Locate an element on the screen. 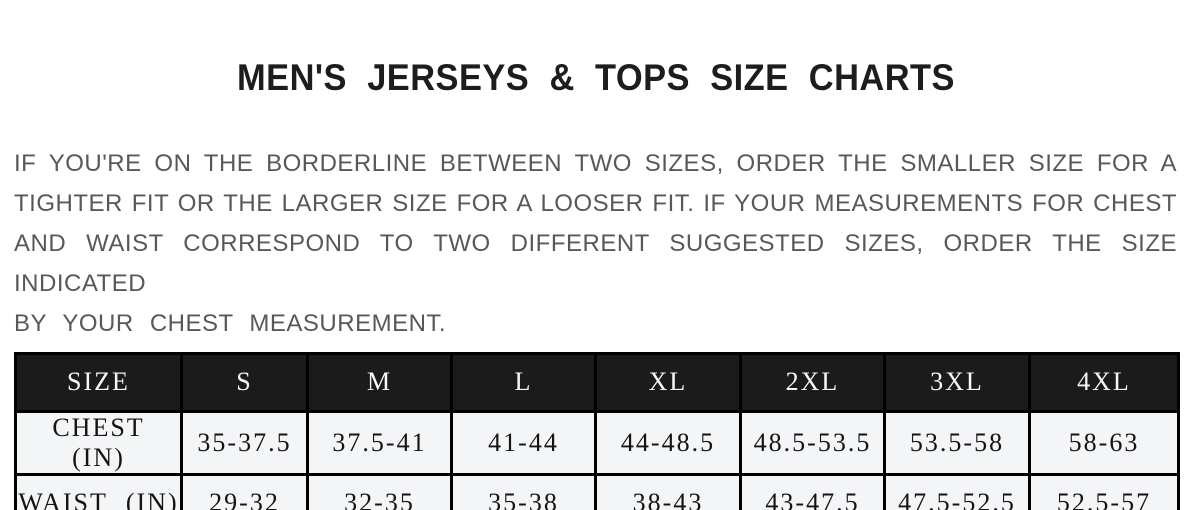  column-header-2xl: 2XL is located at coordinates (812, 382).